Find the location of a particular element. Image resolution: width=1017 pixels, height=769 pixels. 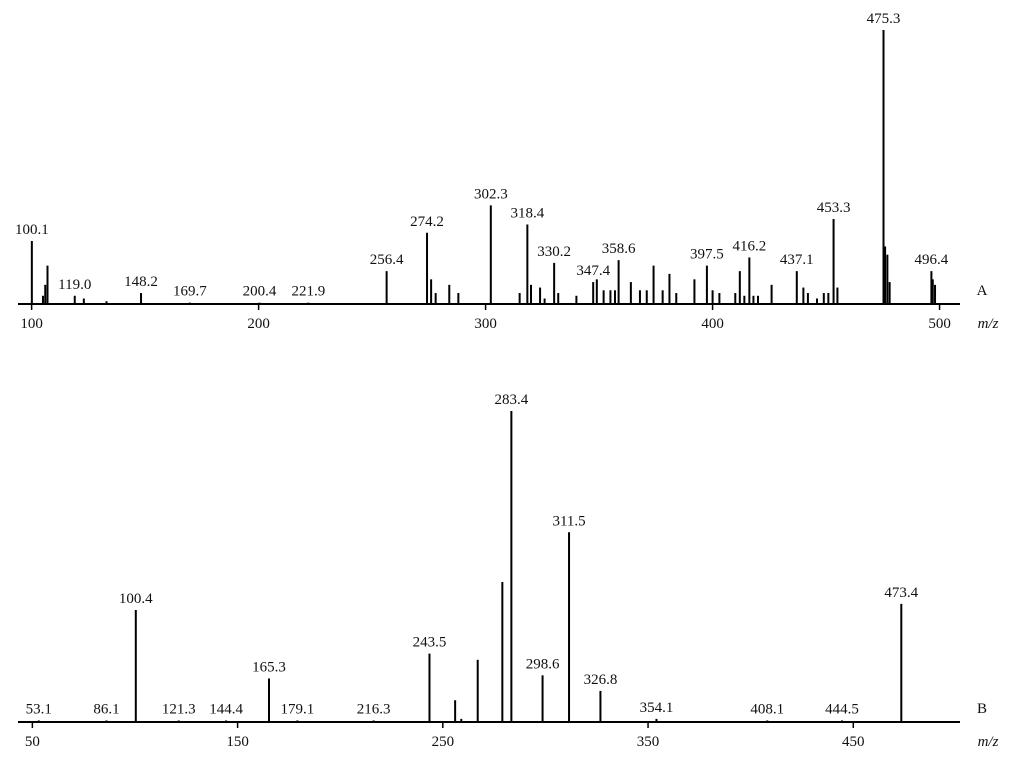

peak-label: 100.4 is located at coordinates (136, 599).